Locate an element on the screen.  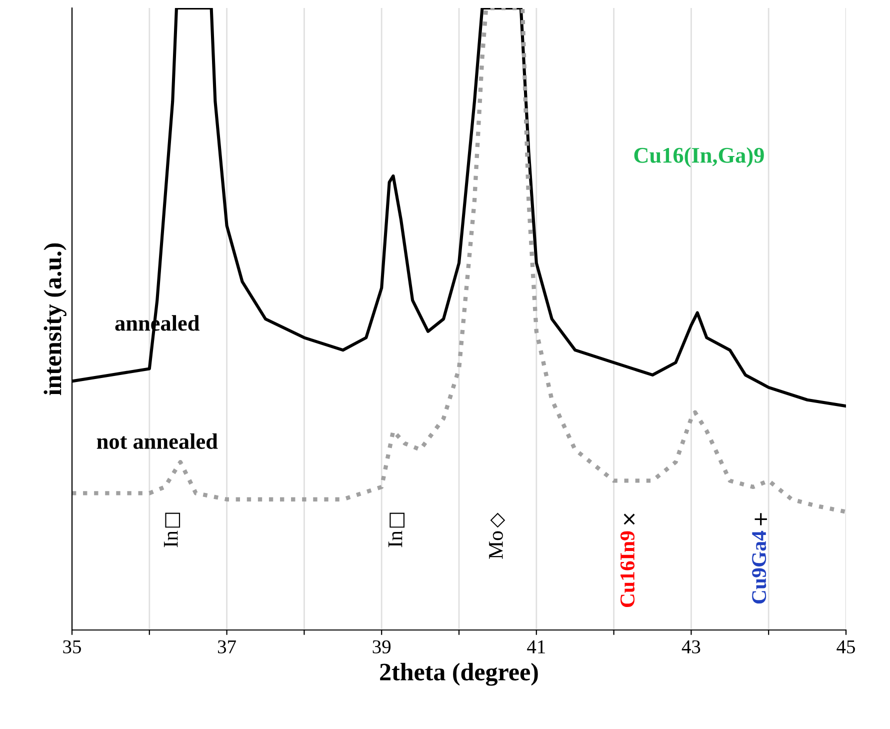
annotation: + is located at coordinates (760, 519).